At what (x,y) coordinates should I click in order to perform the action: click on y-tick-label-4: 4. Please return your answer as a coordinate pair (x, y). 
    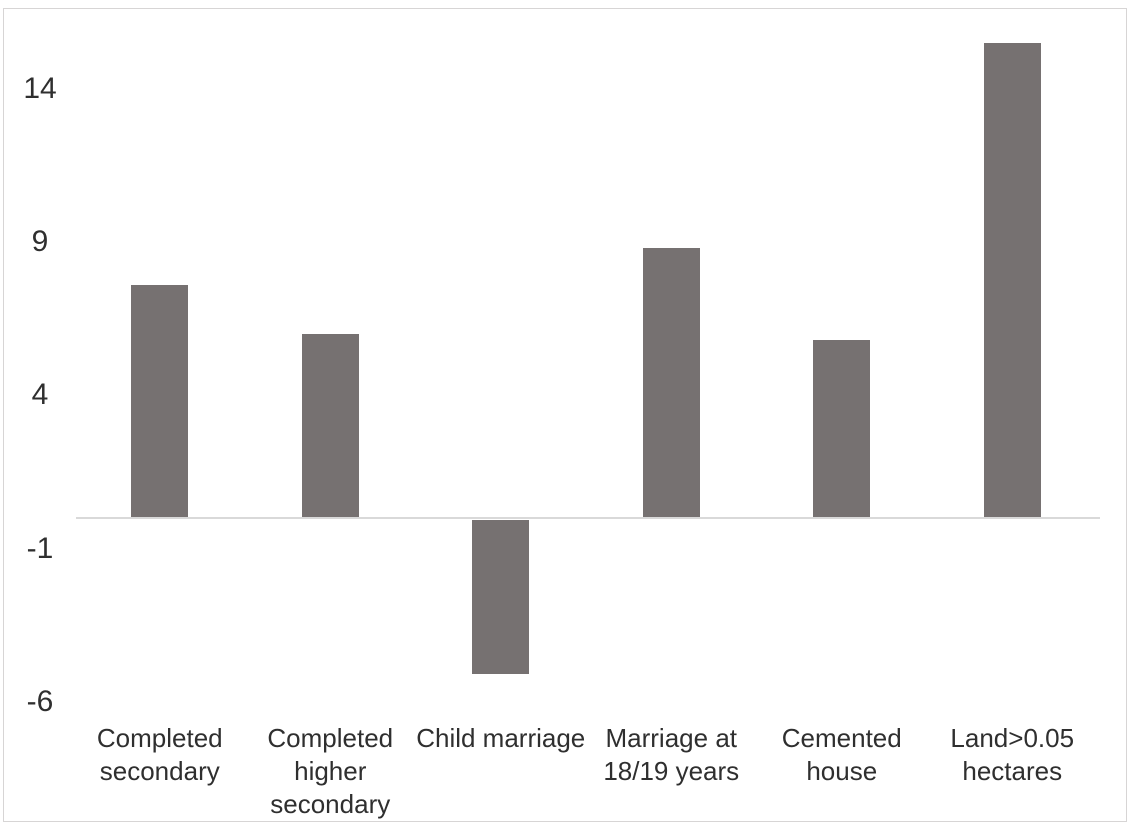
    Looking at the image, I should click on (40, 395).